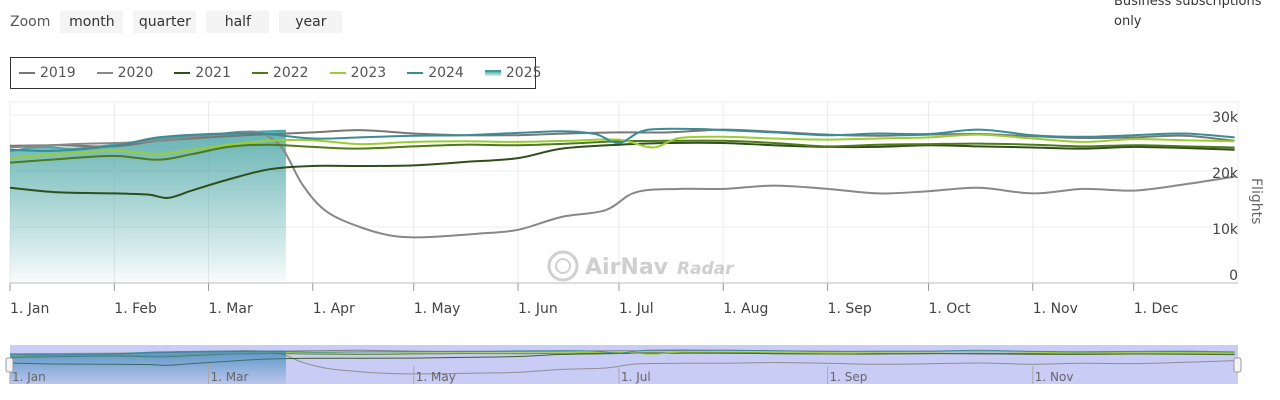 This screenshot has height=400, width=1280. I want to click on navigator-right-handle, so click(1237, 365).